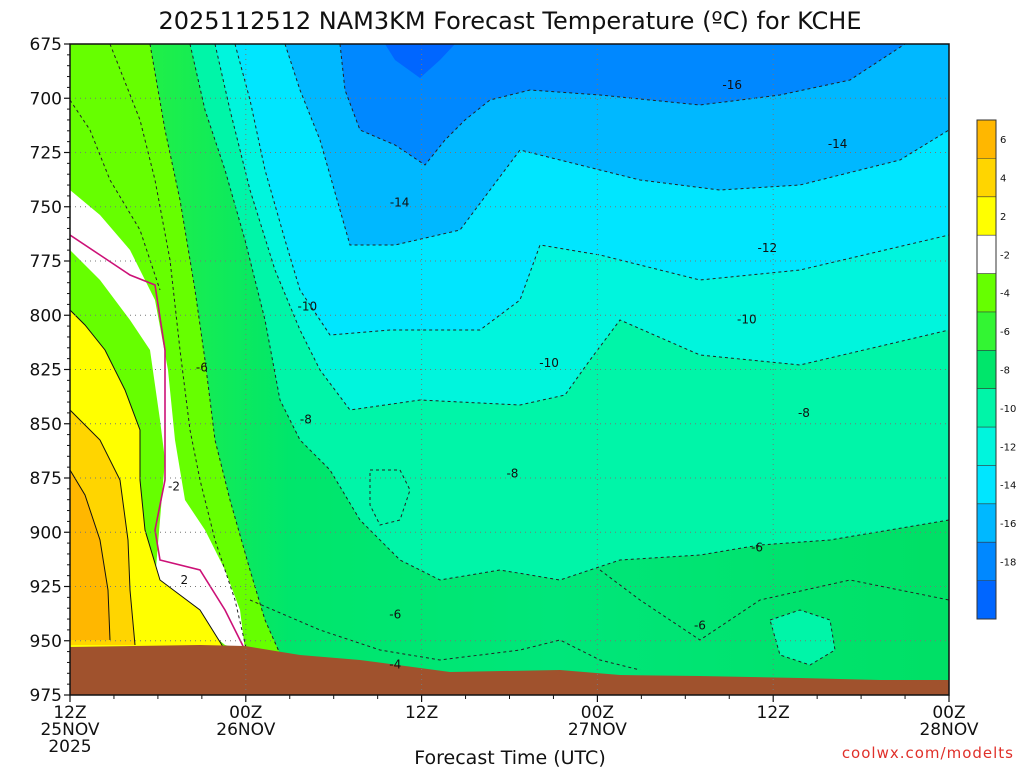 The image size is (1024, 768). What do you see at coordinates (420, 61) in the screenshot?
I see `band-core` at bounding box center [420, 61].